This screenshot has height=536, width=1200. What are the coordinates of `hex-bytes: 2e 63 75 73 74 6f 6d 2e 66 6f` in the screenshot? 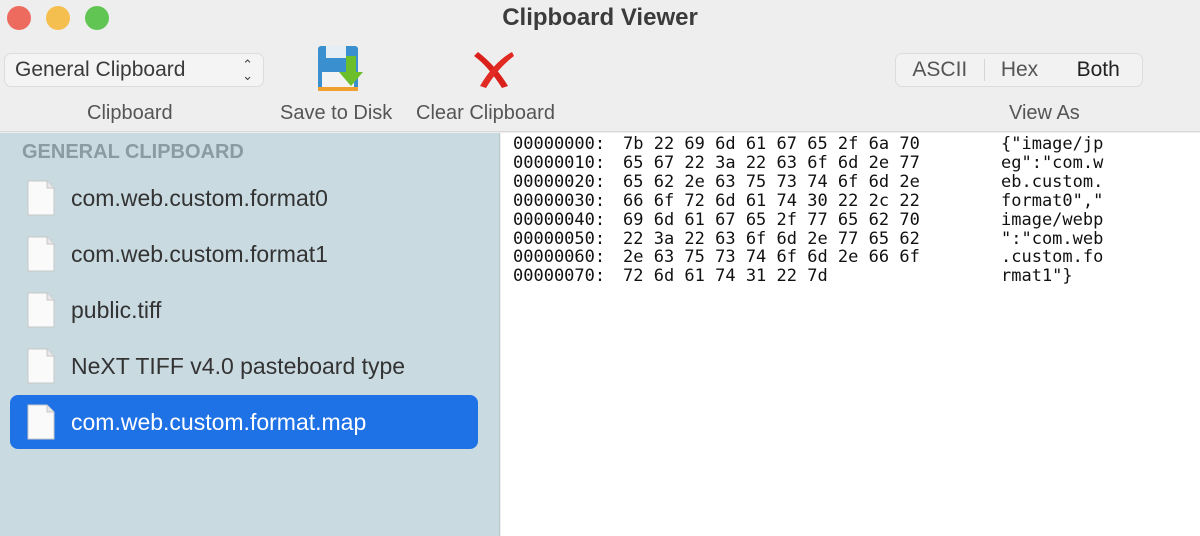 It's located at (771, 257).